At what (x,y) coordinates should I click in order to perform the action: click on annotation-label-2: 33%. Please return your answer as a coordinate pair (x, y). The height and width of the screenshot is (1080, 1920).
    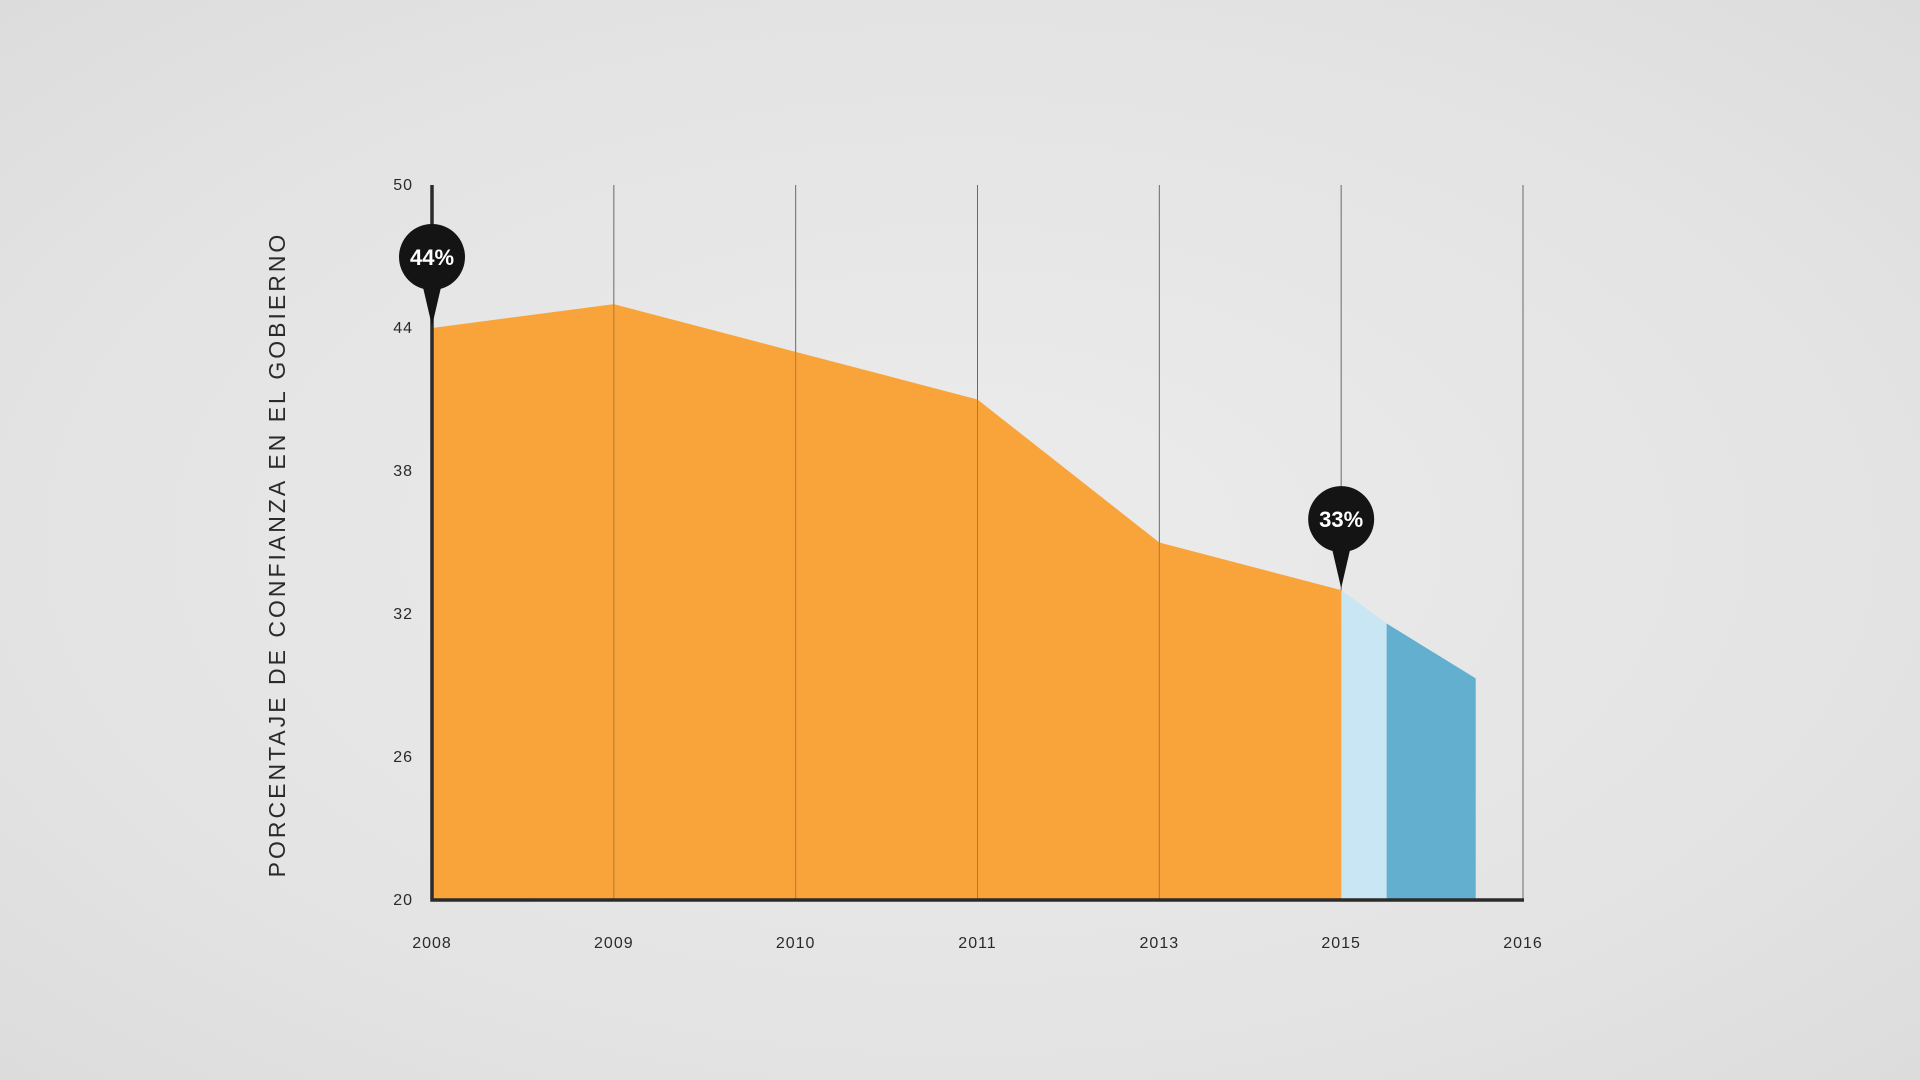
    Looking at the image, I should click on (1341, 519).